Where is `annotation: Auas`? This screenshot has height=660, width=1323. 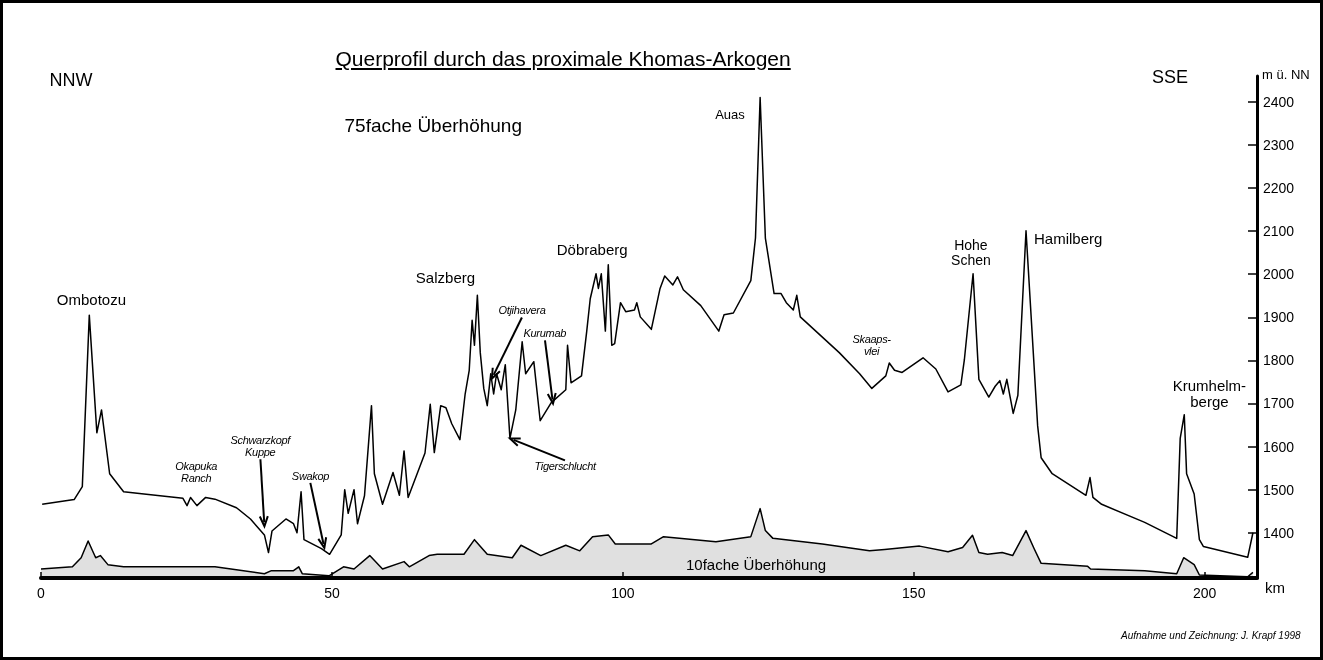 annotation: Auas is located at coordinates (730, 114).